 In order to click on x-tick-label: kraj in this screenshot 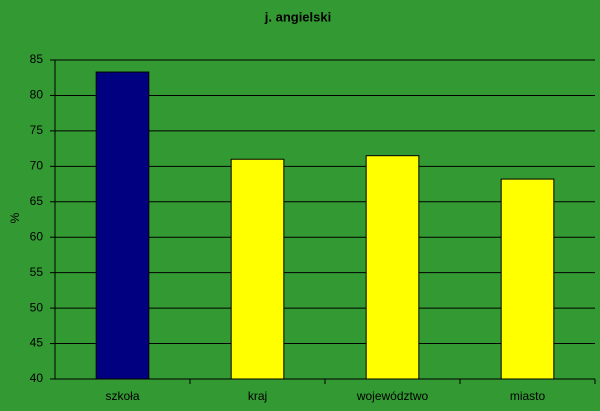, I will do `click(257, 396)`.